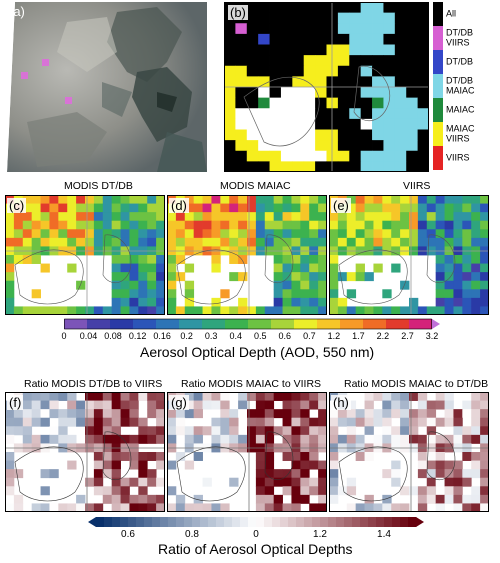 The image size is (500, 563). Describe the element at coordinates (128, 534) in the screenshot. I see `colorbar-tick-label: 0.6` at that location.